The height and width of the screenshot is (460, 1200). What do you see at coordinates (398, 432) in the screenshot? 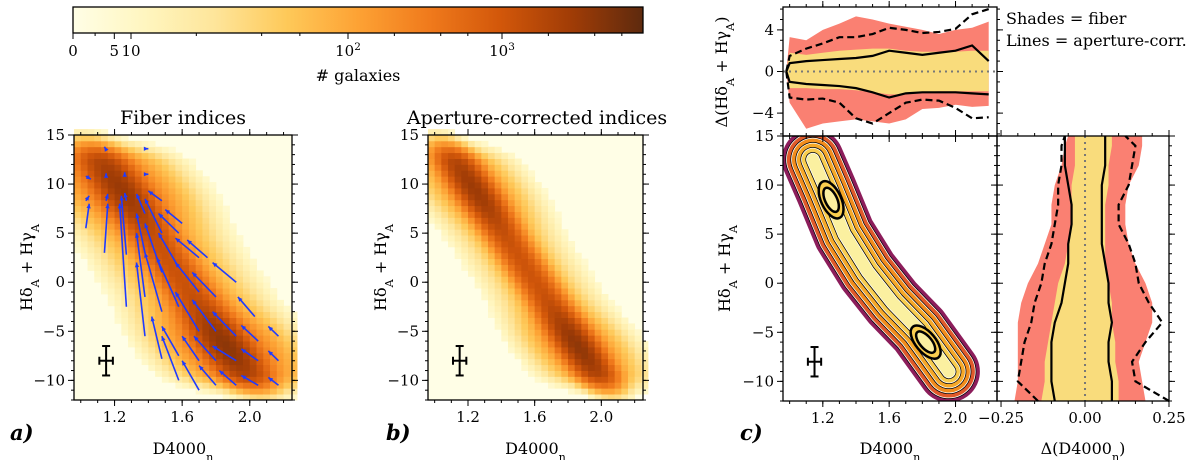
I see `panel-label-b: b)` at bounding box center [398, 432].